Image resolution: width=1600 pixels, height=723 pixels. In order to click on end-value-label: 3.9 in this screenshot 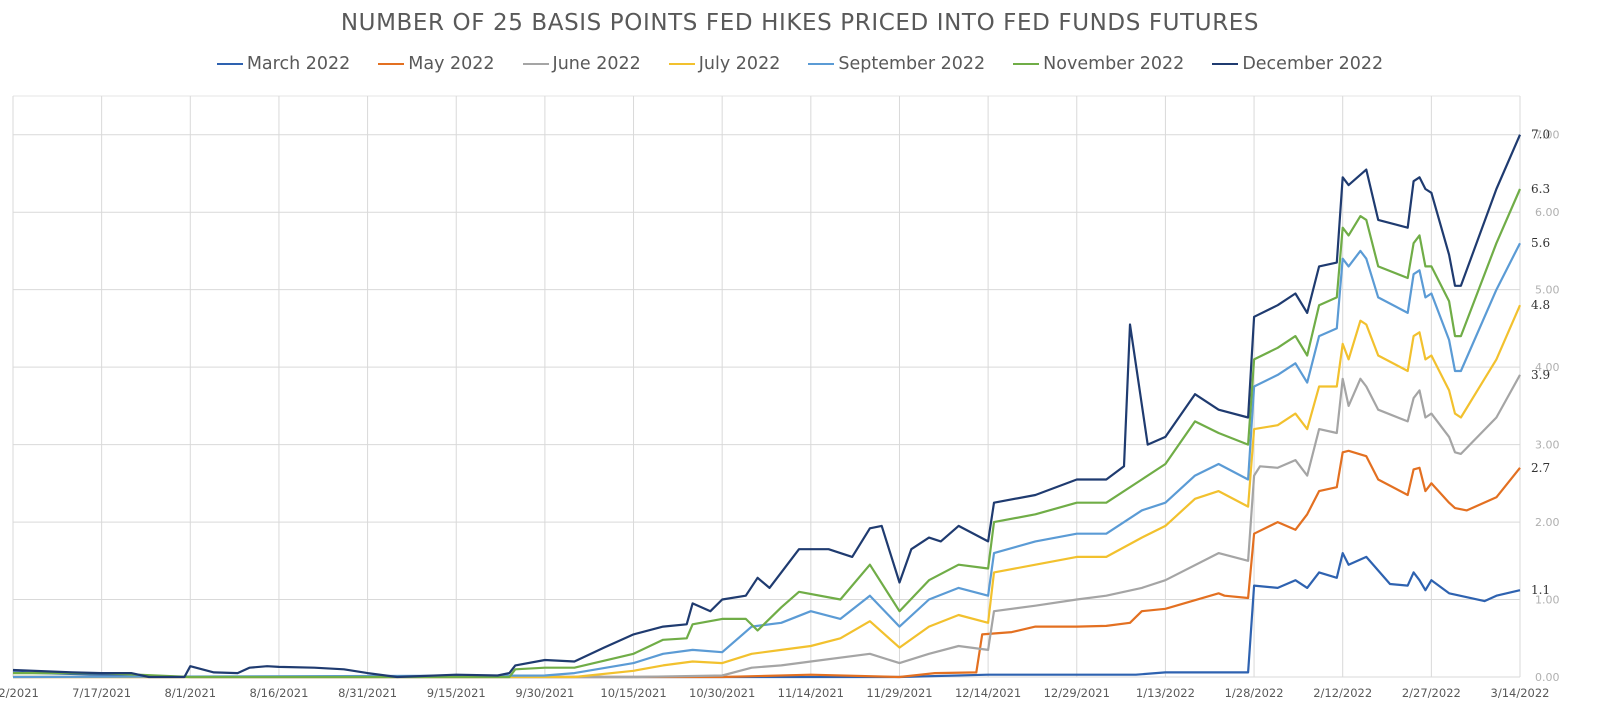, I will do `click(1540, 375)`.